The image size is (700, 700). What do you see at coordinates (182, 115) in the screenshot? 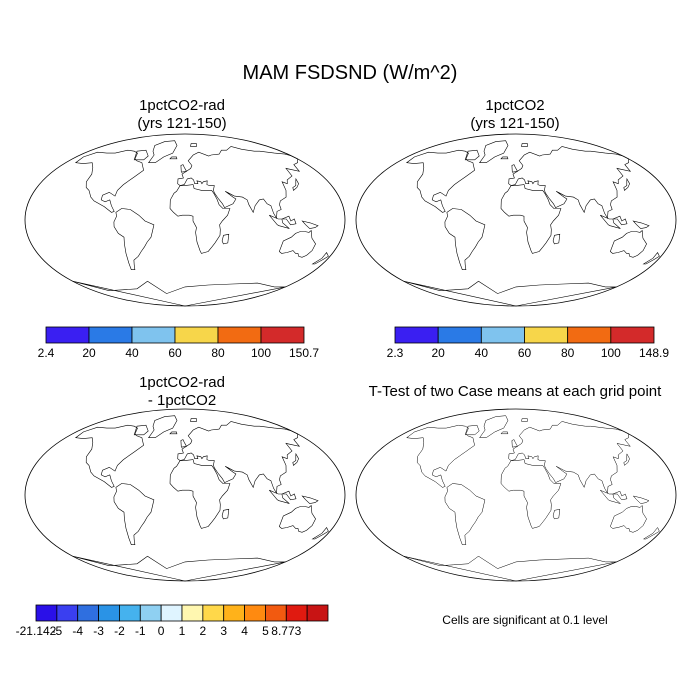
I see `panel-title-rad: 1pctCO2-rad (yrs 121-150)` at bounding box center [182, 115].